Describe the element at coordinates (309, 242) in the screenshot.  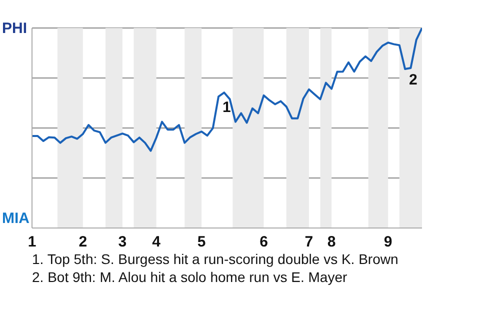
I see `x-tick-label: 7` at that location.